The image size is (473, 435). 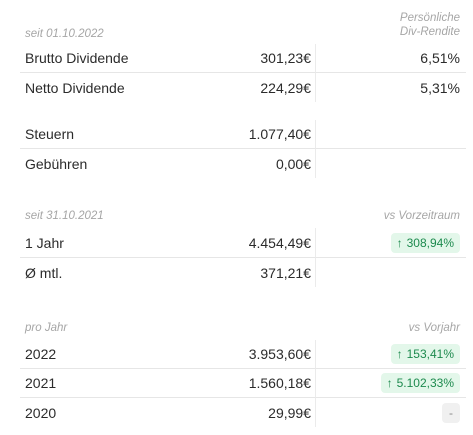 What do you see at coordinates (91, 383) in the screenshot?
I see `row-label: 2021` at bounding box center [91, 383].